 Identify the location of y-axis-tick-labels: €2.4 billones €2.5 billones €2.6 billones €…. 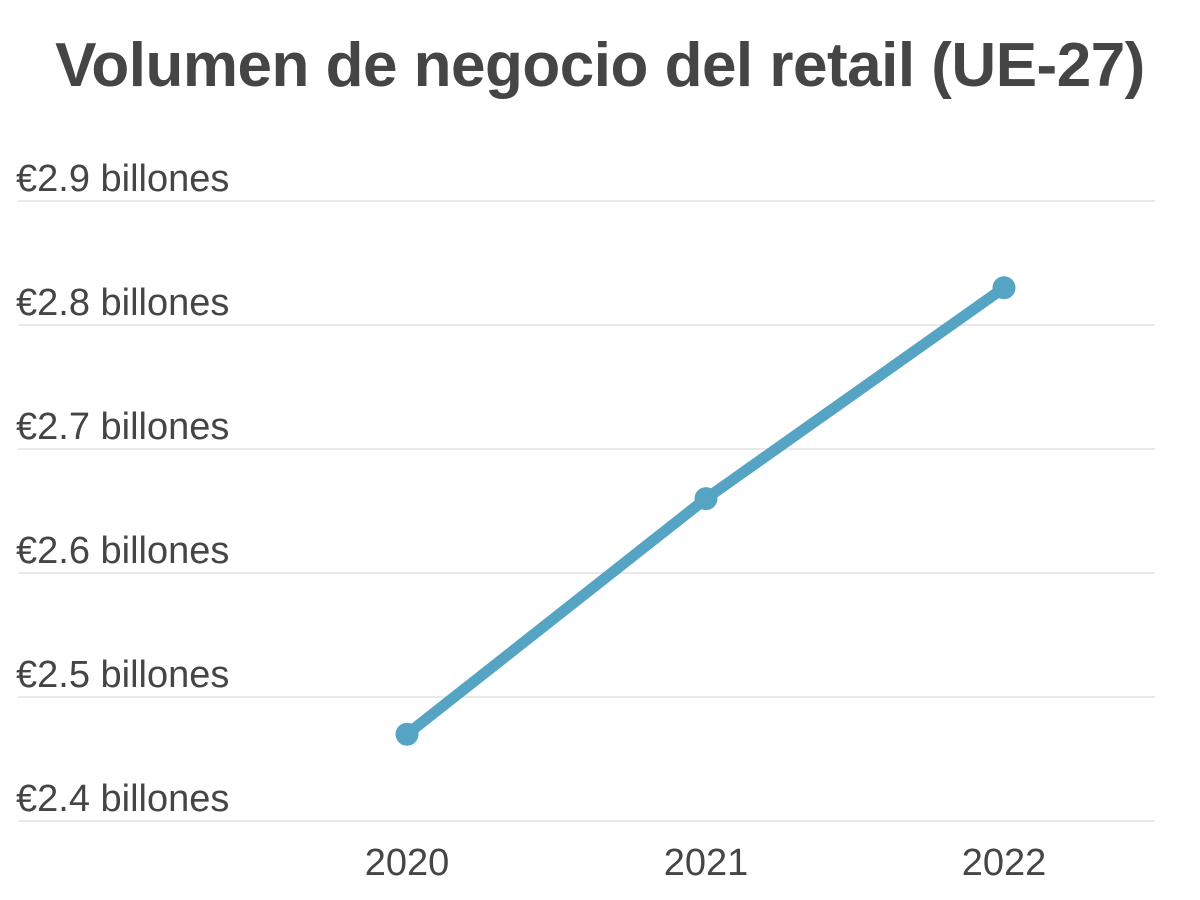
(122, 489).